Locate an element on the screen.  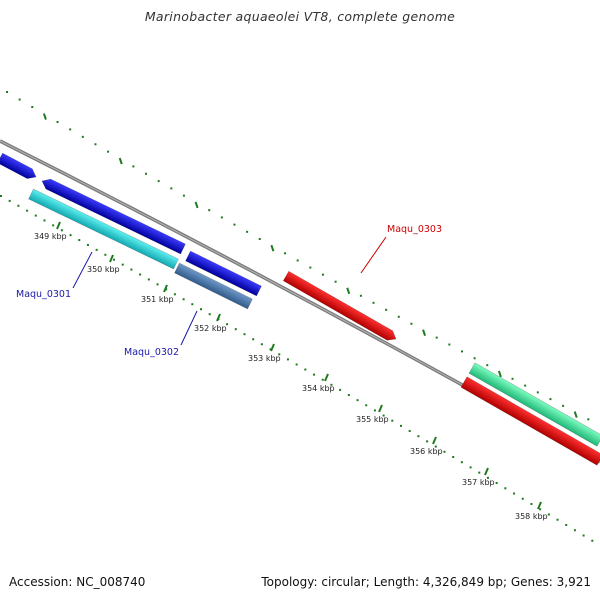
scale-label: 354 kbp is located at coordinates (318, 388).